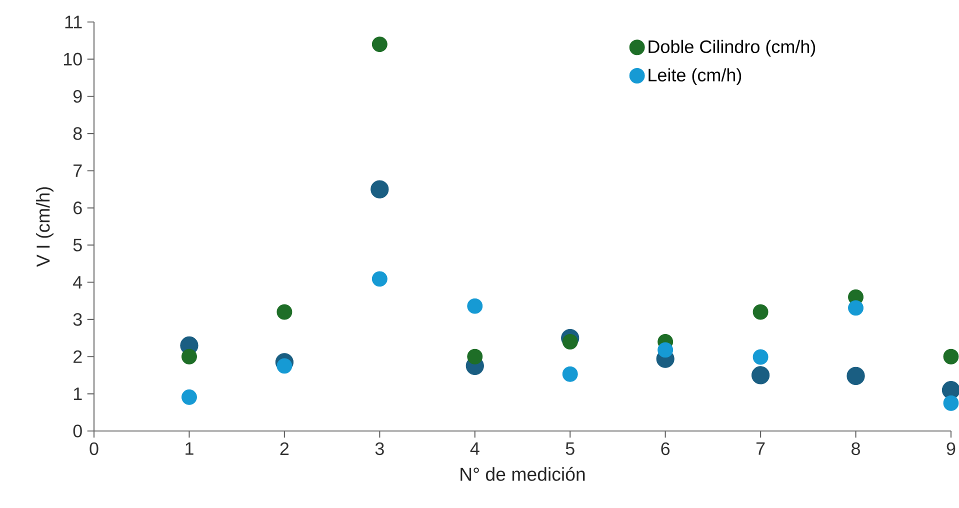 This screenshot has height=508, width=959. What do you see at coordinates (77, 319) in the screenshot?
I see `y-tick-label: 3` at bounding box center [77, 319].